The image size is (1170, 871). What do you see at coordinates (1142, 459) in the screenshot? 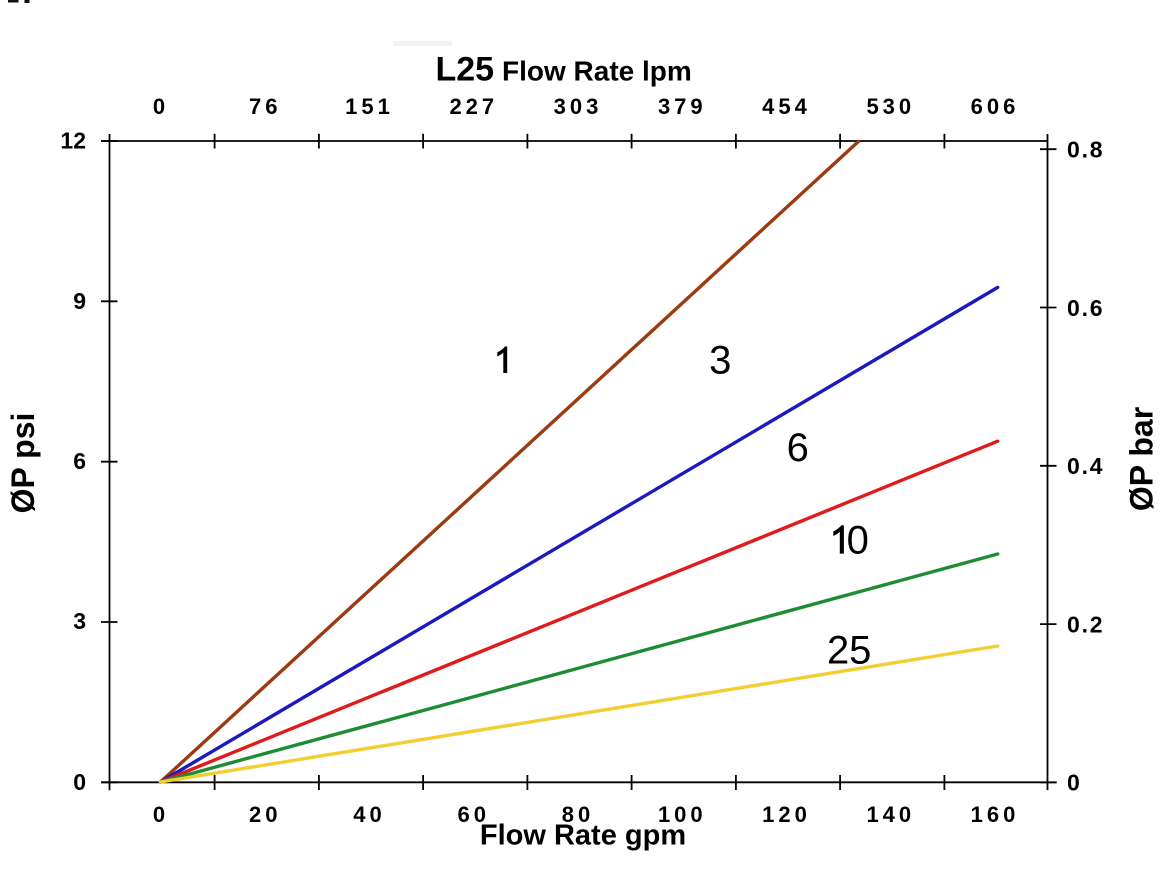
I see `svg-text: ØP bar` at bounding box center [1142, 459].